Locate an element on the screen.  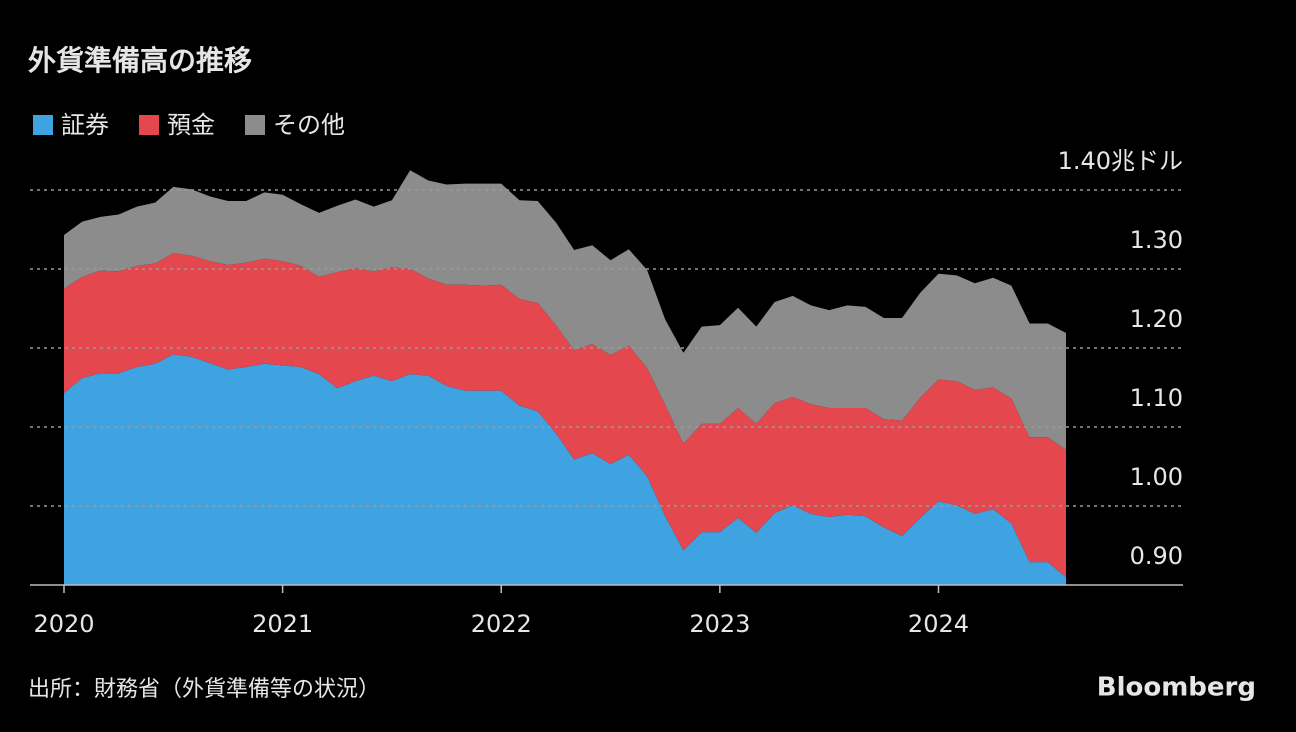
chart-title: 外貨準備高の推移 is located at coordinates (140, 60).